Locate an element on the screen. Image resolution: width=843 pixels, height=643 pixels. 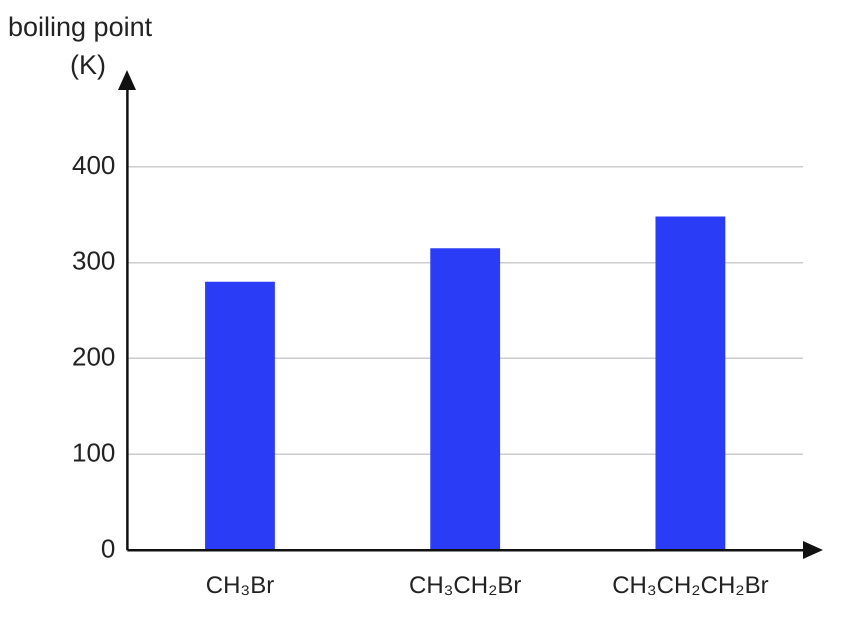
y-tick-label: 0 is located at coordinates (108, 548).